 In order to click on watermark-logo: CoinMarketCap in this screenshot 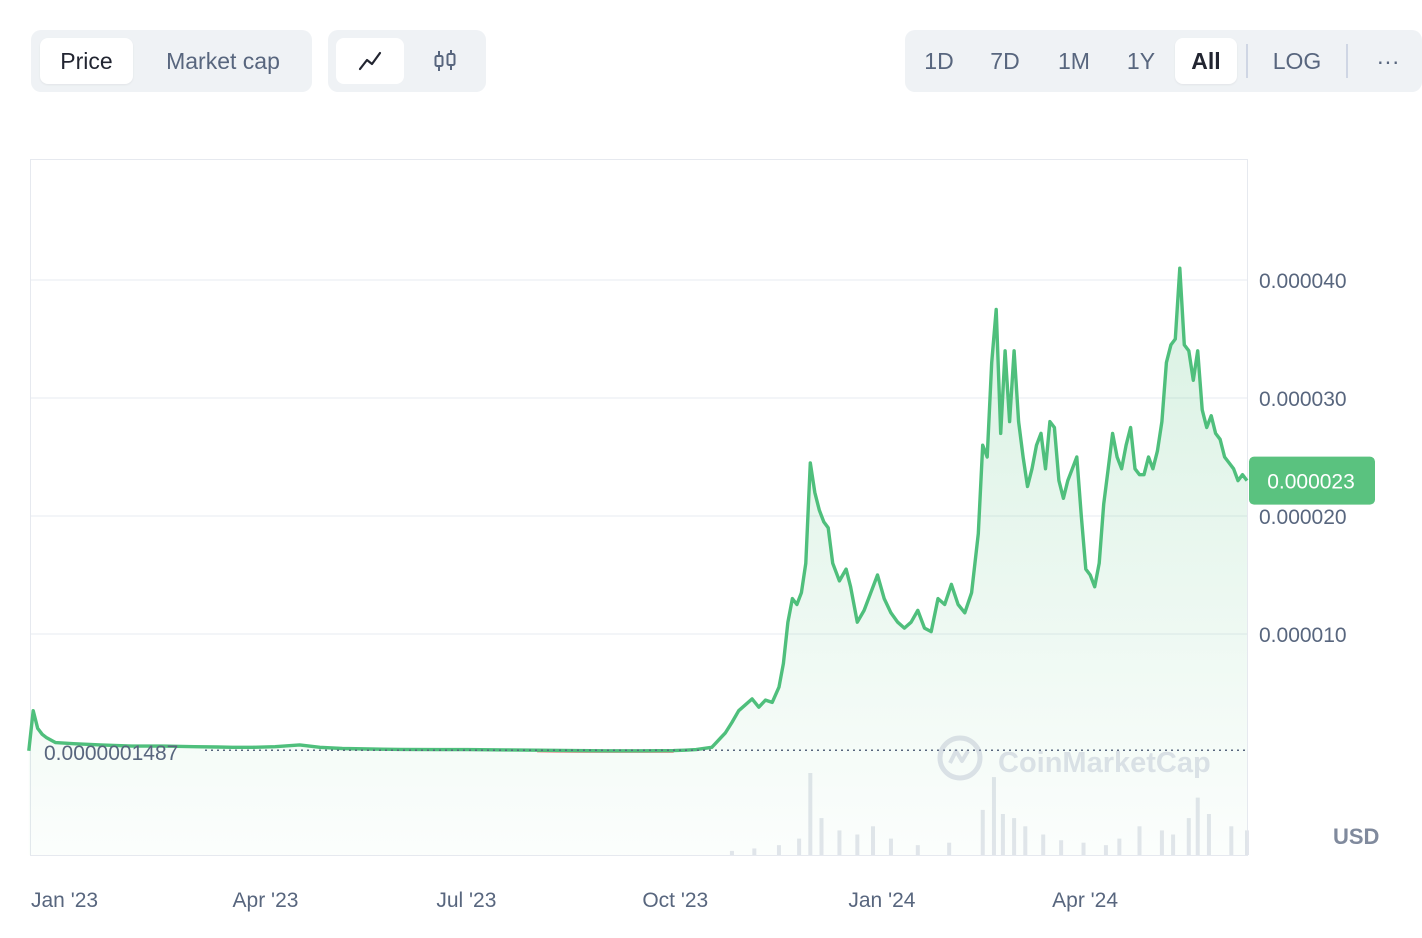, I will do `click(1074, 758)`.